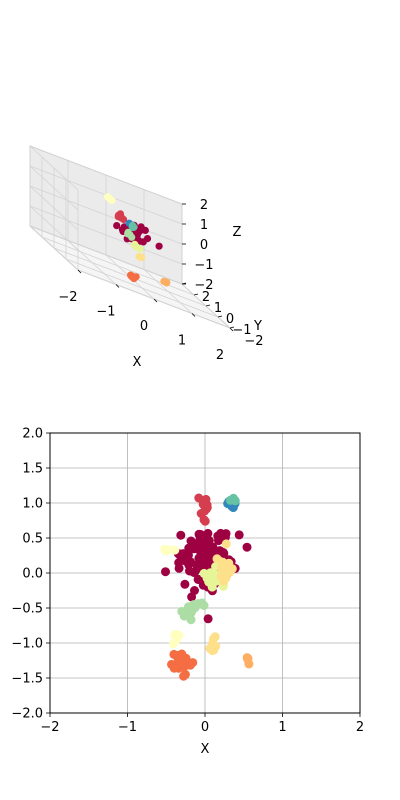 This screenshot has height=800, width=400. Describe the element at coordinates (144, 326) in the screenshot. I see `x-tick-label: 0` at that location.